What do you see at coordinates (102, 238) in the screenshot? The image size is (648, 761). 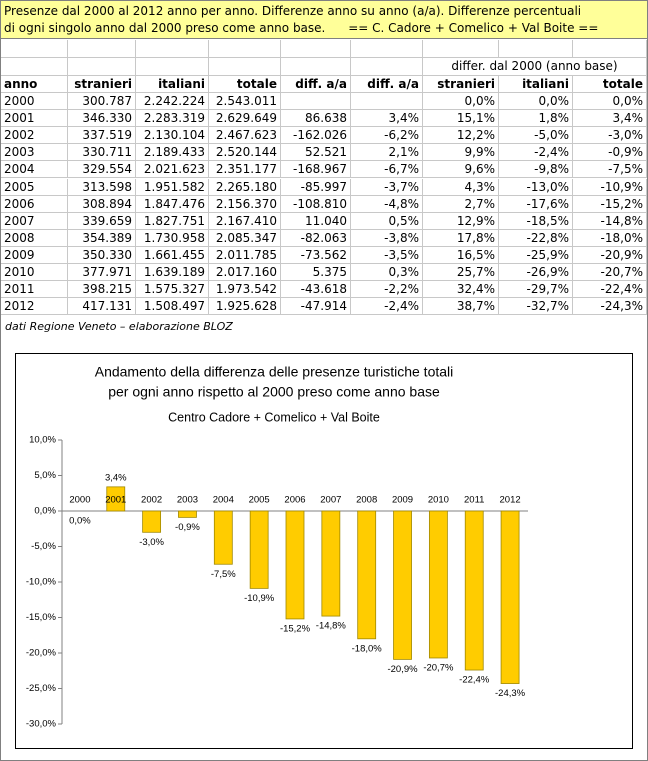 I see `table-cell: 354.389` at bounding box center [102, 238].